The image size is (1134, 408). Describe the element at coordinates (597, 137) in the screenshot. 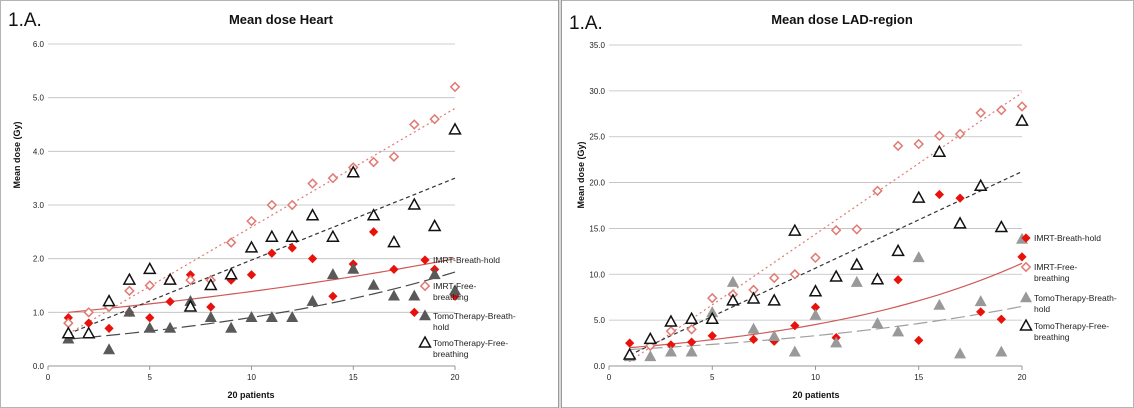

I see `y-tick-label: 25.0` at that location.